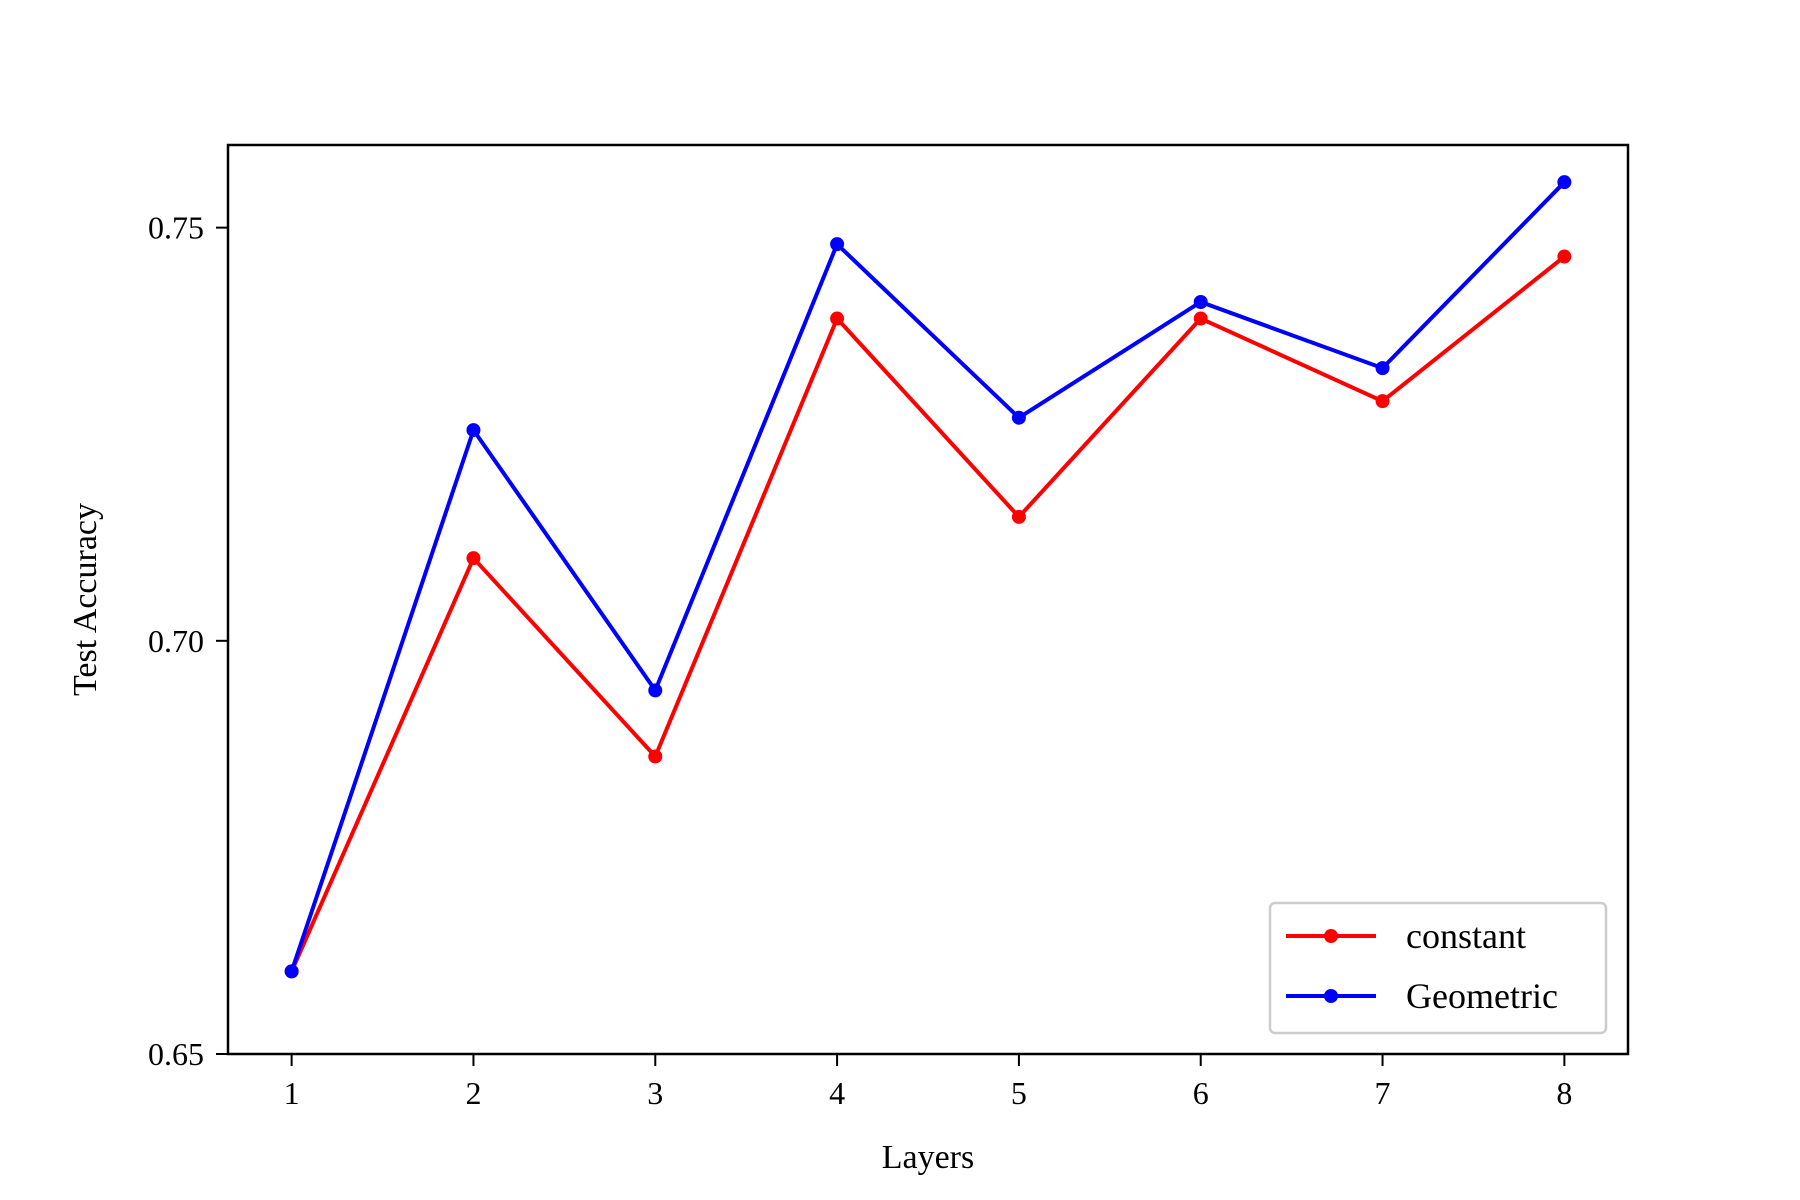 The height and width of the screenshot is (1200, 1800). Describe the element at coordinates (1466, 936) in the screenshot. I see `legend-label-constant: constant` at that location.